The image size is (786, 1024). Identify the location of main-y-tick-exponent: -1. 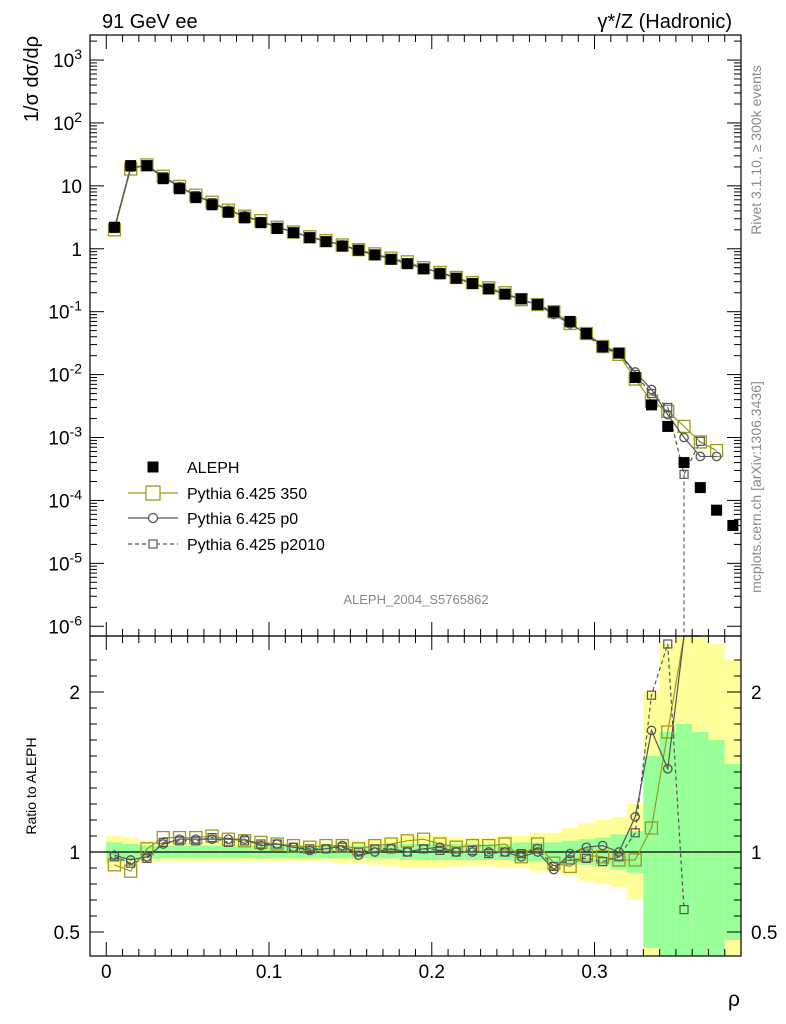
(76, 306).